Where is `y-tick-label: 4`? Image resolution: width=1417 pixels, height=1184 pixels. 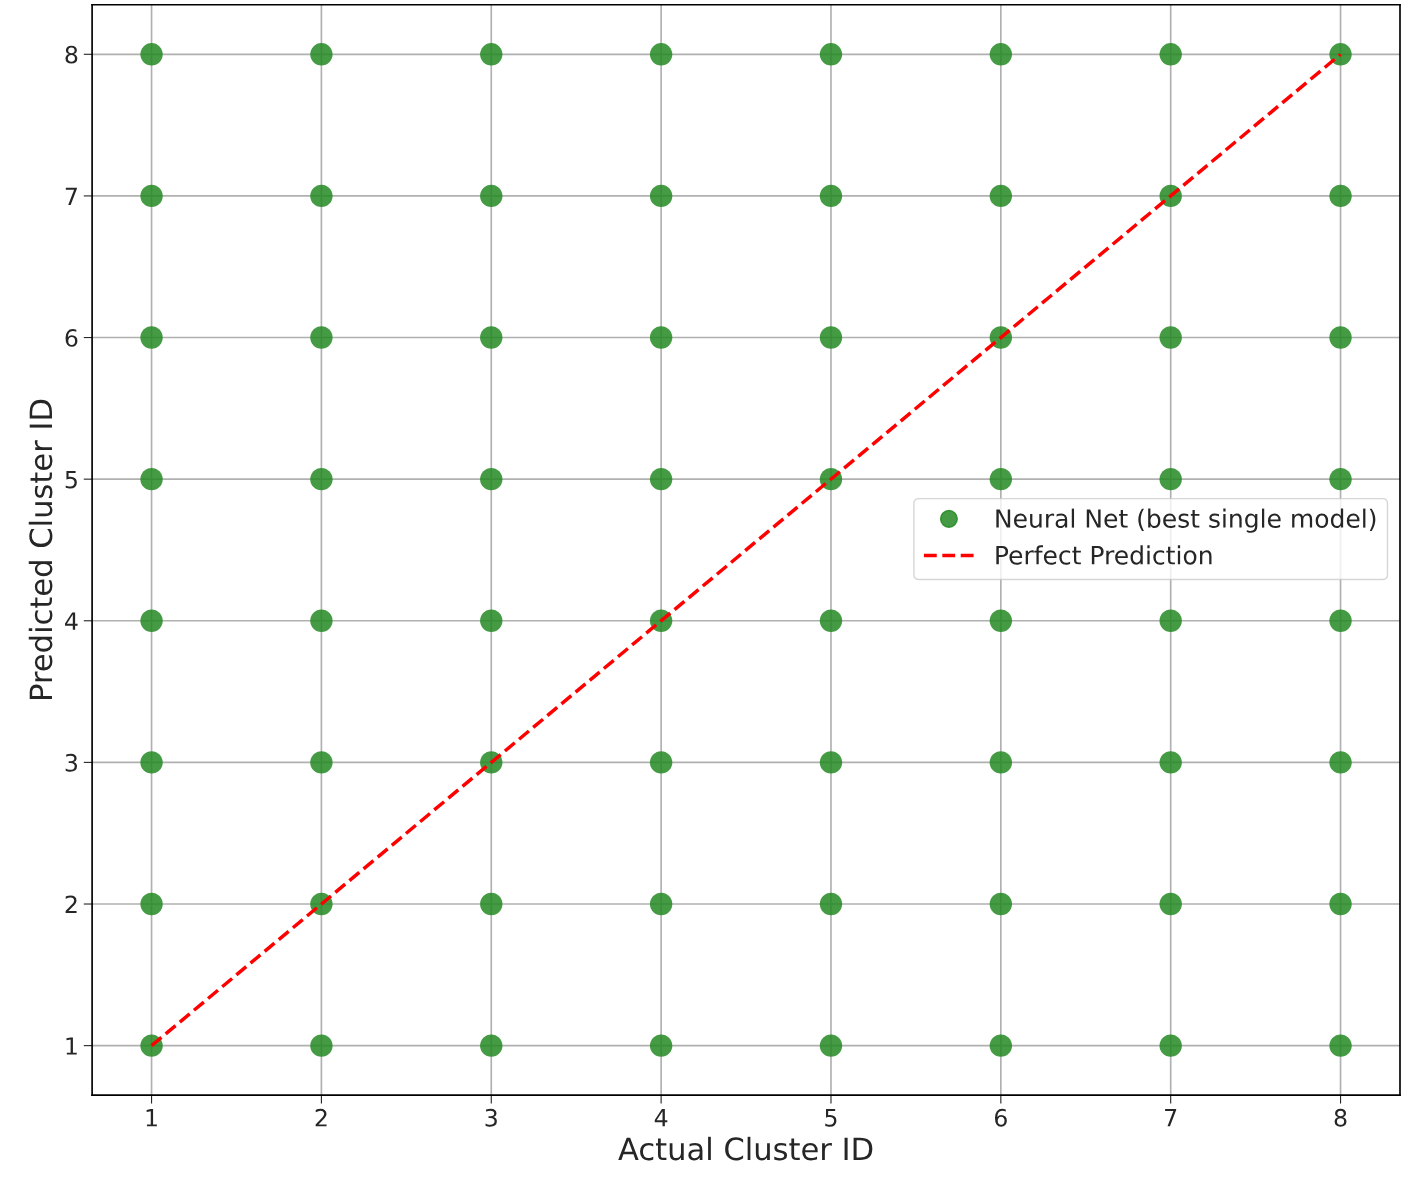
y-tick-label: 4 is located at coordinates (71, 621).